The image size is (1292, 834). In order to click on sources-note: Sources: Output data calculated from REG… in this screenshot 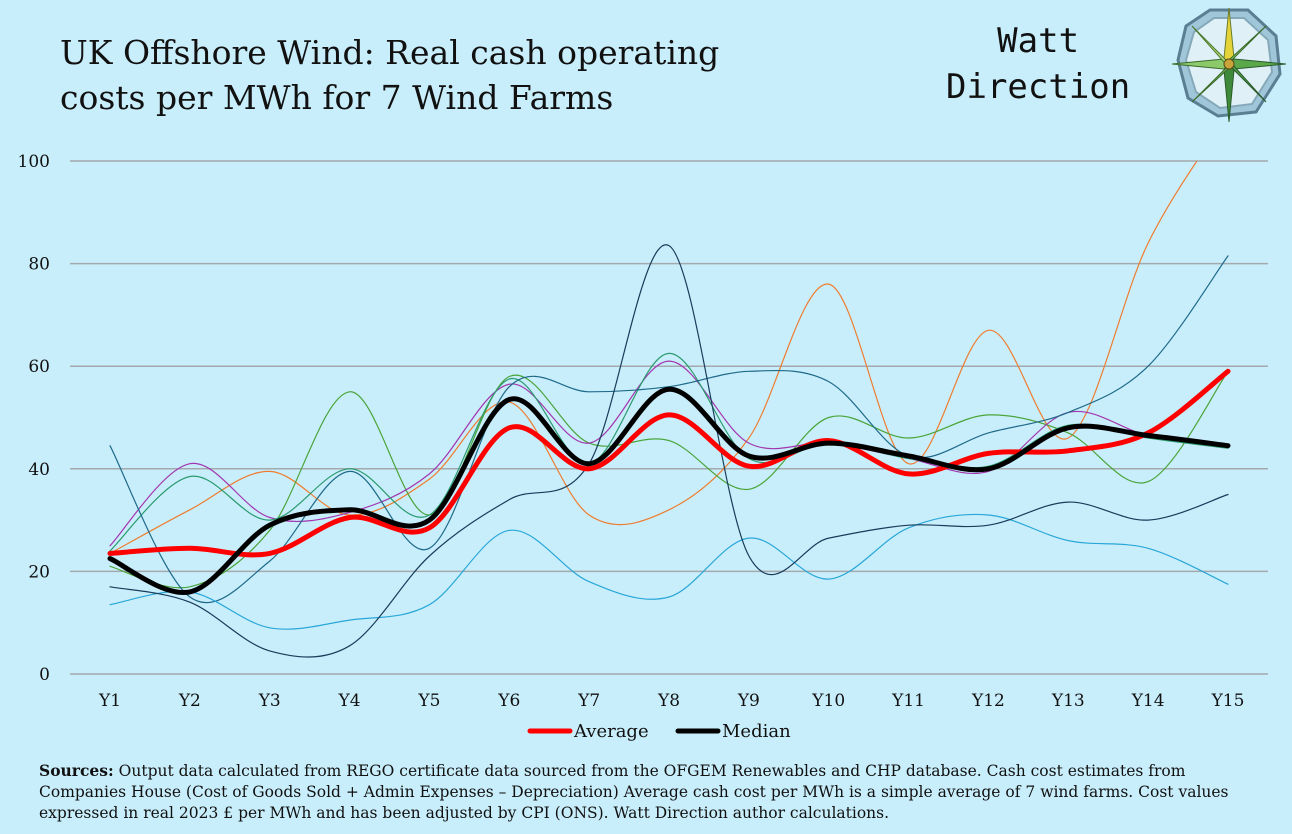, I will do `click(654, 792)`.